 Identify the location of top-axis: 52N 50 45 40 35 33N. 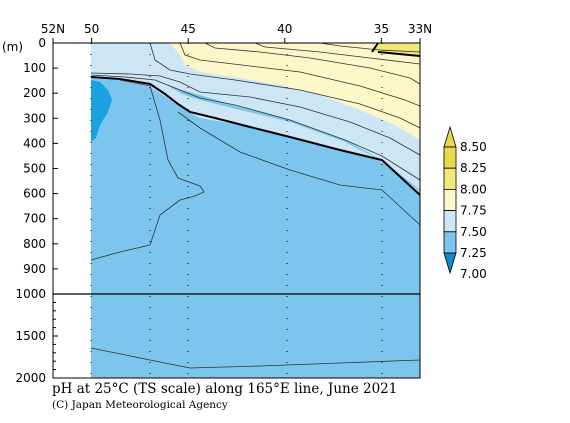
(236, 32).